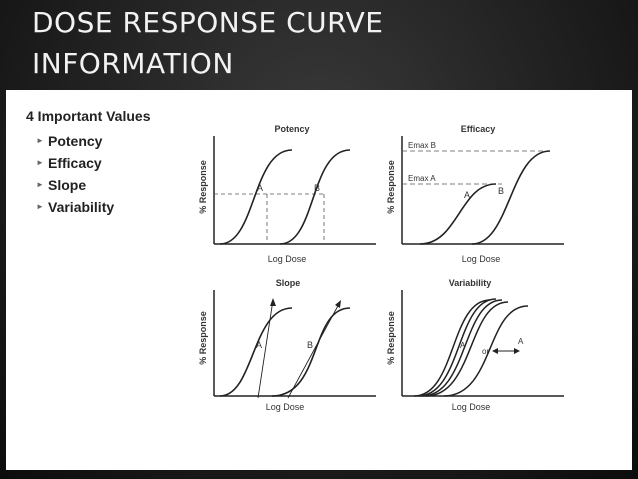 This screenshot has height=479, width=638. I want to click on list-item: ► Variability, so click(88, 207).